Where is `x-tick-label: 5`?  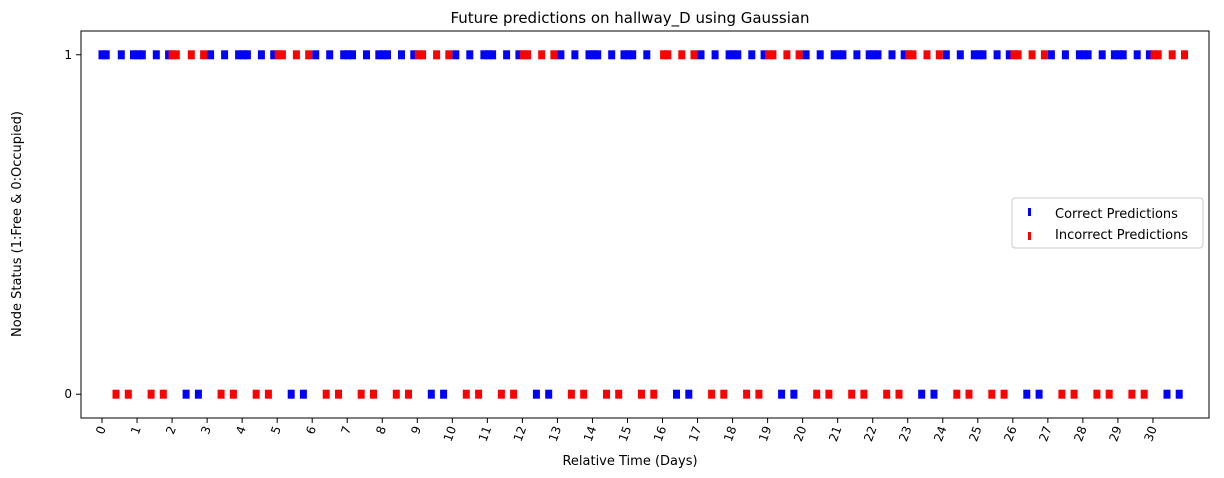 x-tick-label: 5 is located at coordinates (276, 430).